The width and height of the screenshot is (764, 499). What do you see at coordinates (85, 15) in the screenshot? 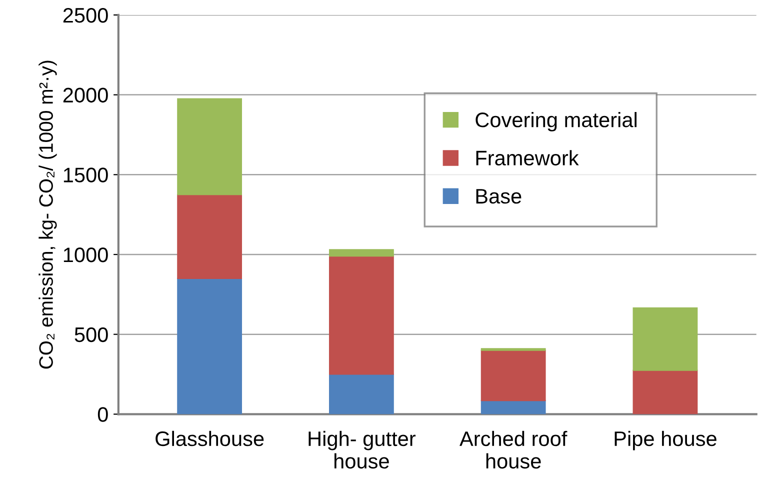
I see `y-tick-label: 2500` at bounding box center [85, 15].